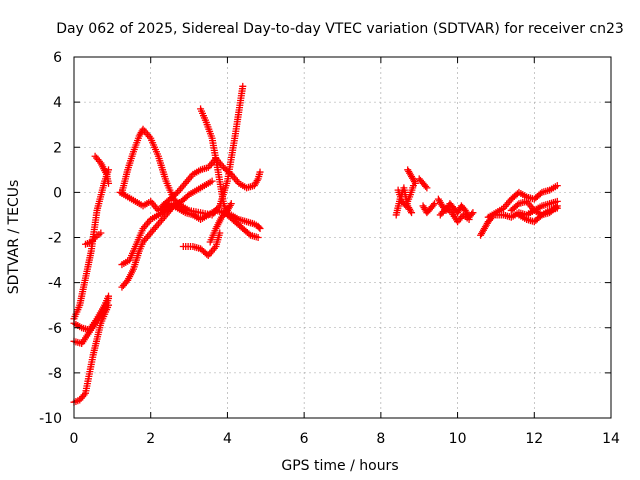  Describe the element at coordinates (57, 193) in the screenshot. I see `y-tick-label: 0` at that location.